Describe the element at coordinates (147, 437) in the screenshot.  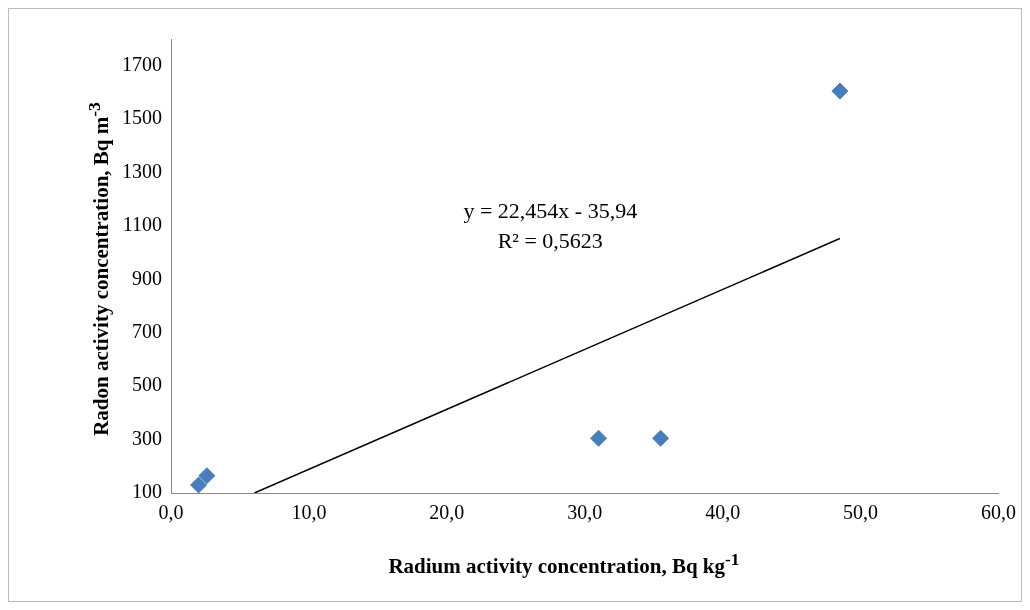
I see `y-tick-label: 300` at that location.